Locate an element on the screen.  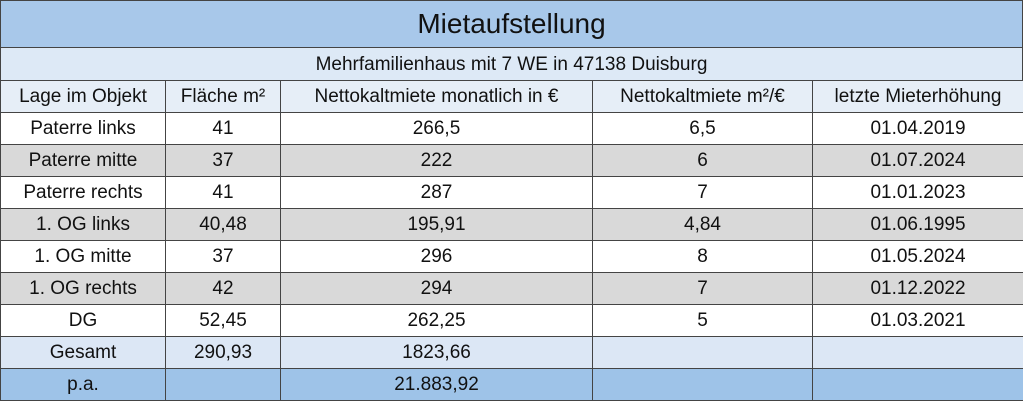
data-cell: 42 is located at coordinates (223, 289).